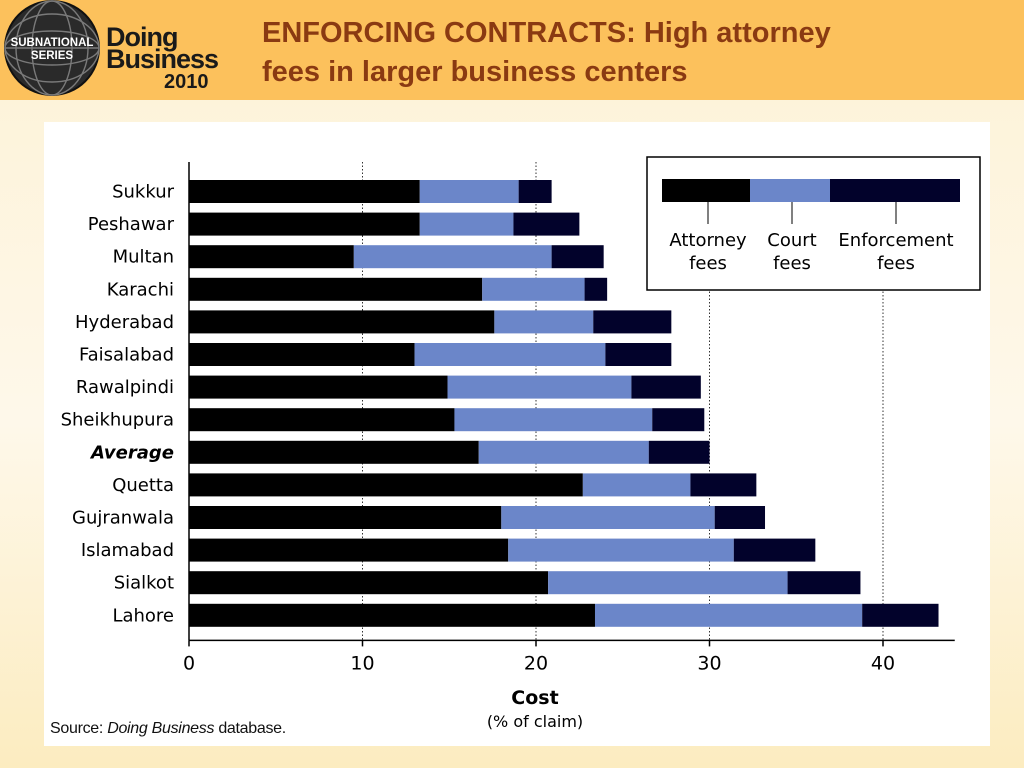  I want to click on x-tick-label-40: 40, so click(883, 663).